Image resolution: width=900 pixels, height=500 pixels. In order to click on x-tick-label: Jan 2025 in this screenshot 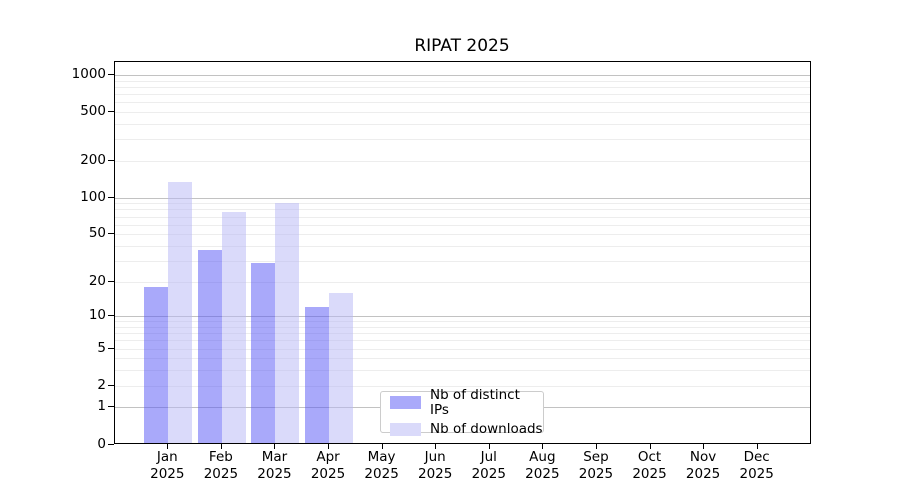, I will do `click(167, 465)`.